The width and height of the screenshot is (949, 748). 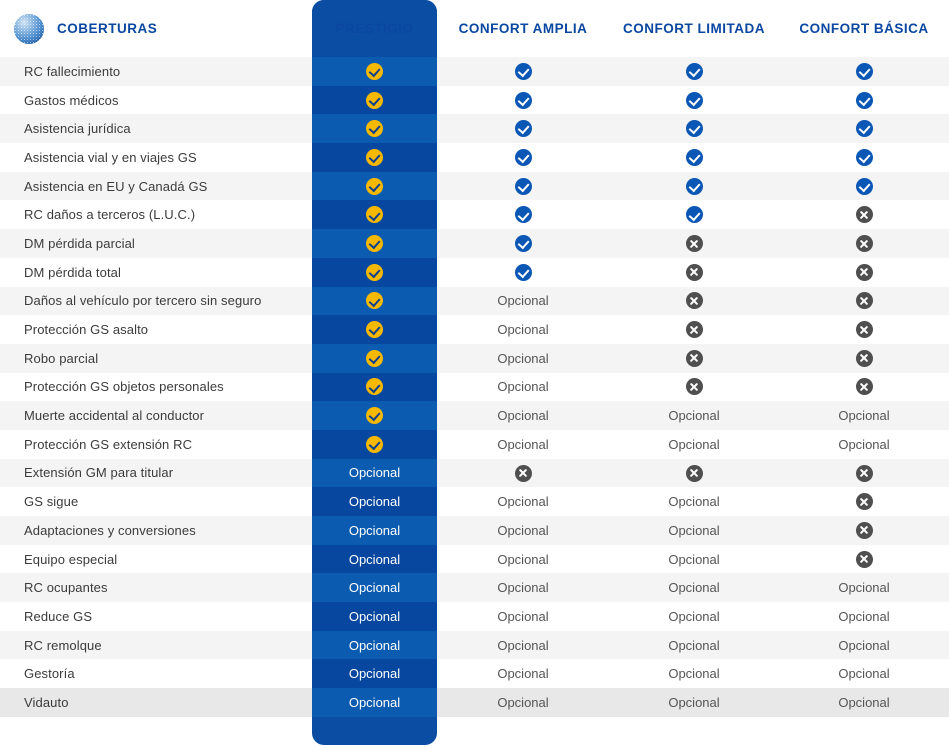 I want to click on table-row: DM pérdida total, so click(x=474, y=272).